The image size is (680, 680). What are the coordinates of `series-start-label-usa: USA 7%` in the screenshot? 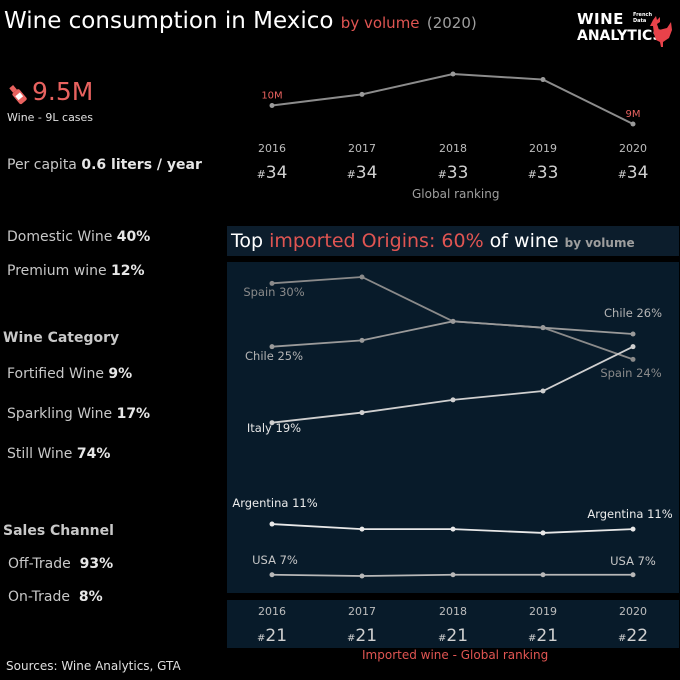 It's located at (275, 560).